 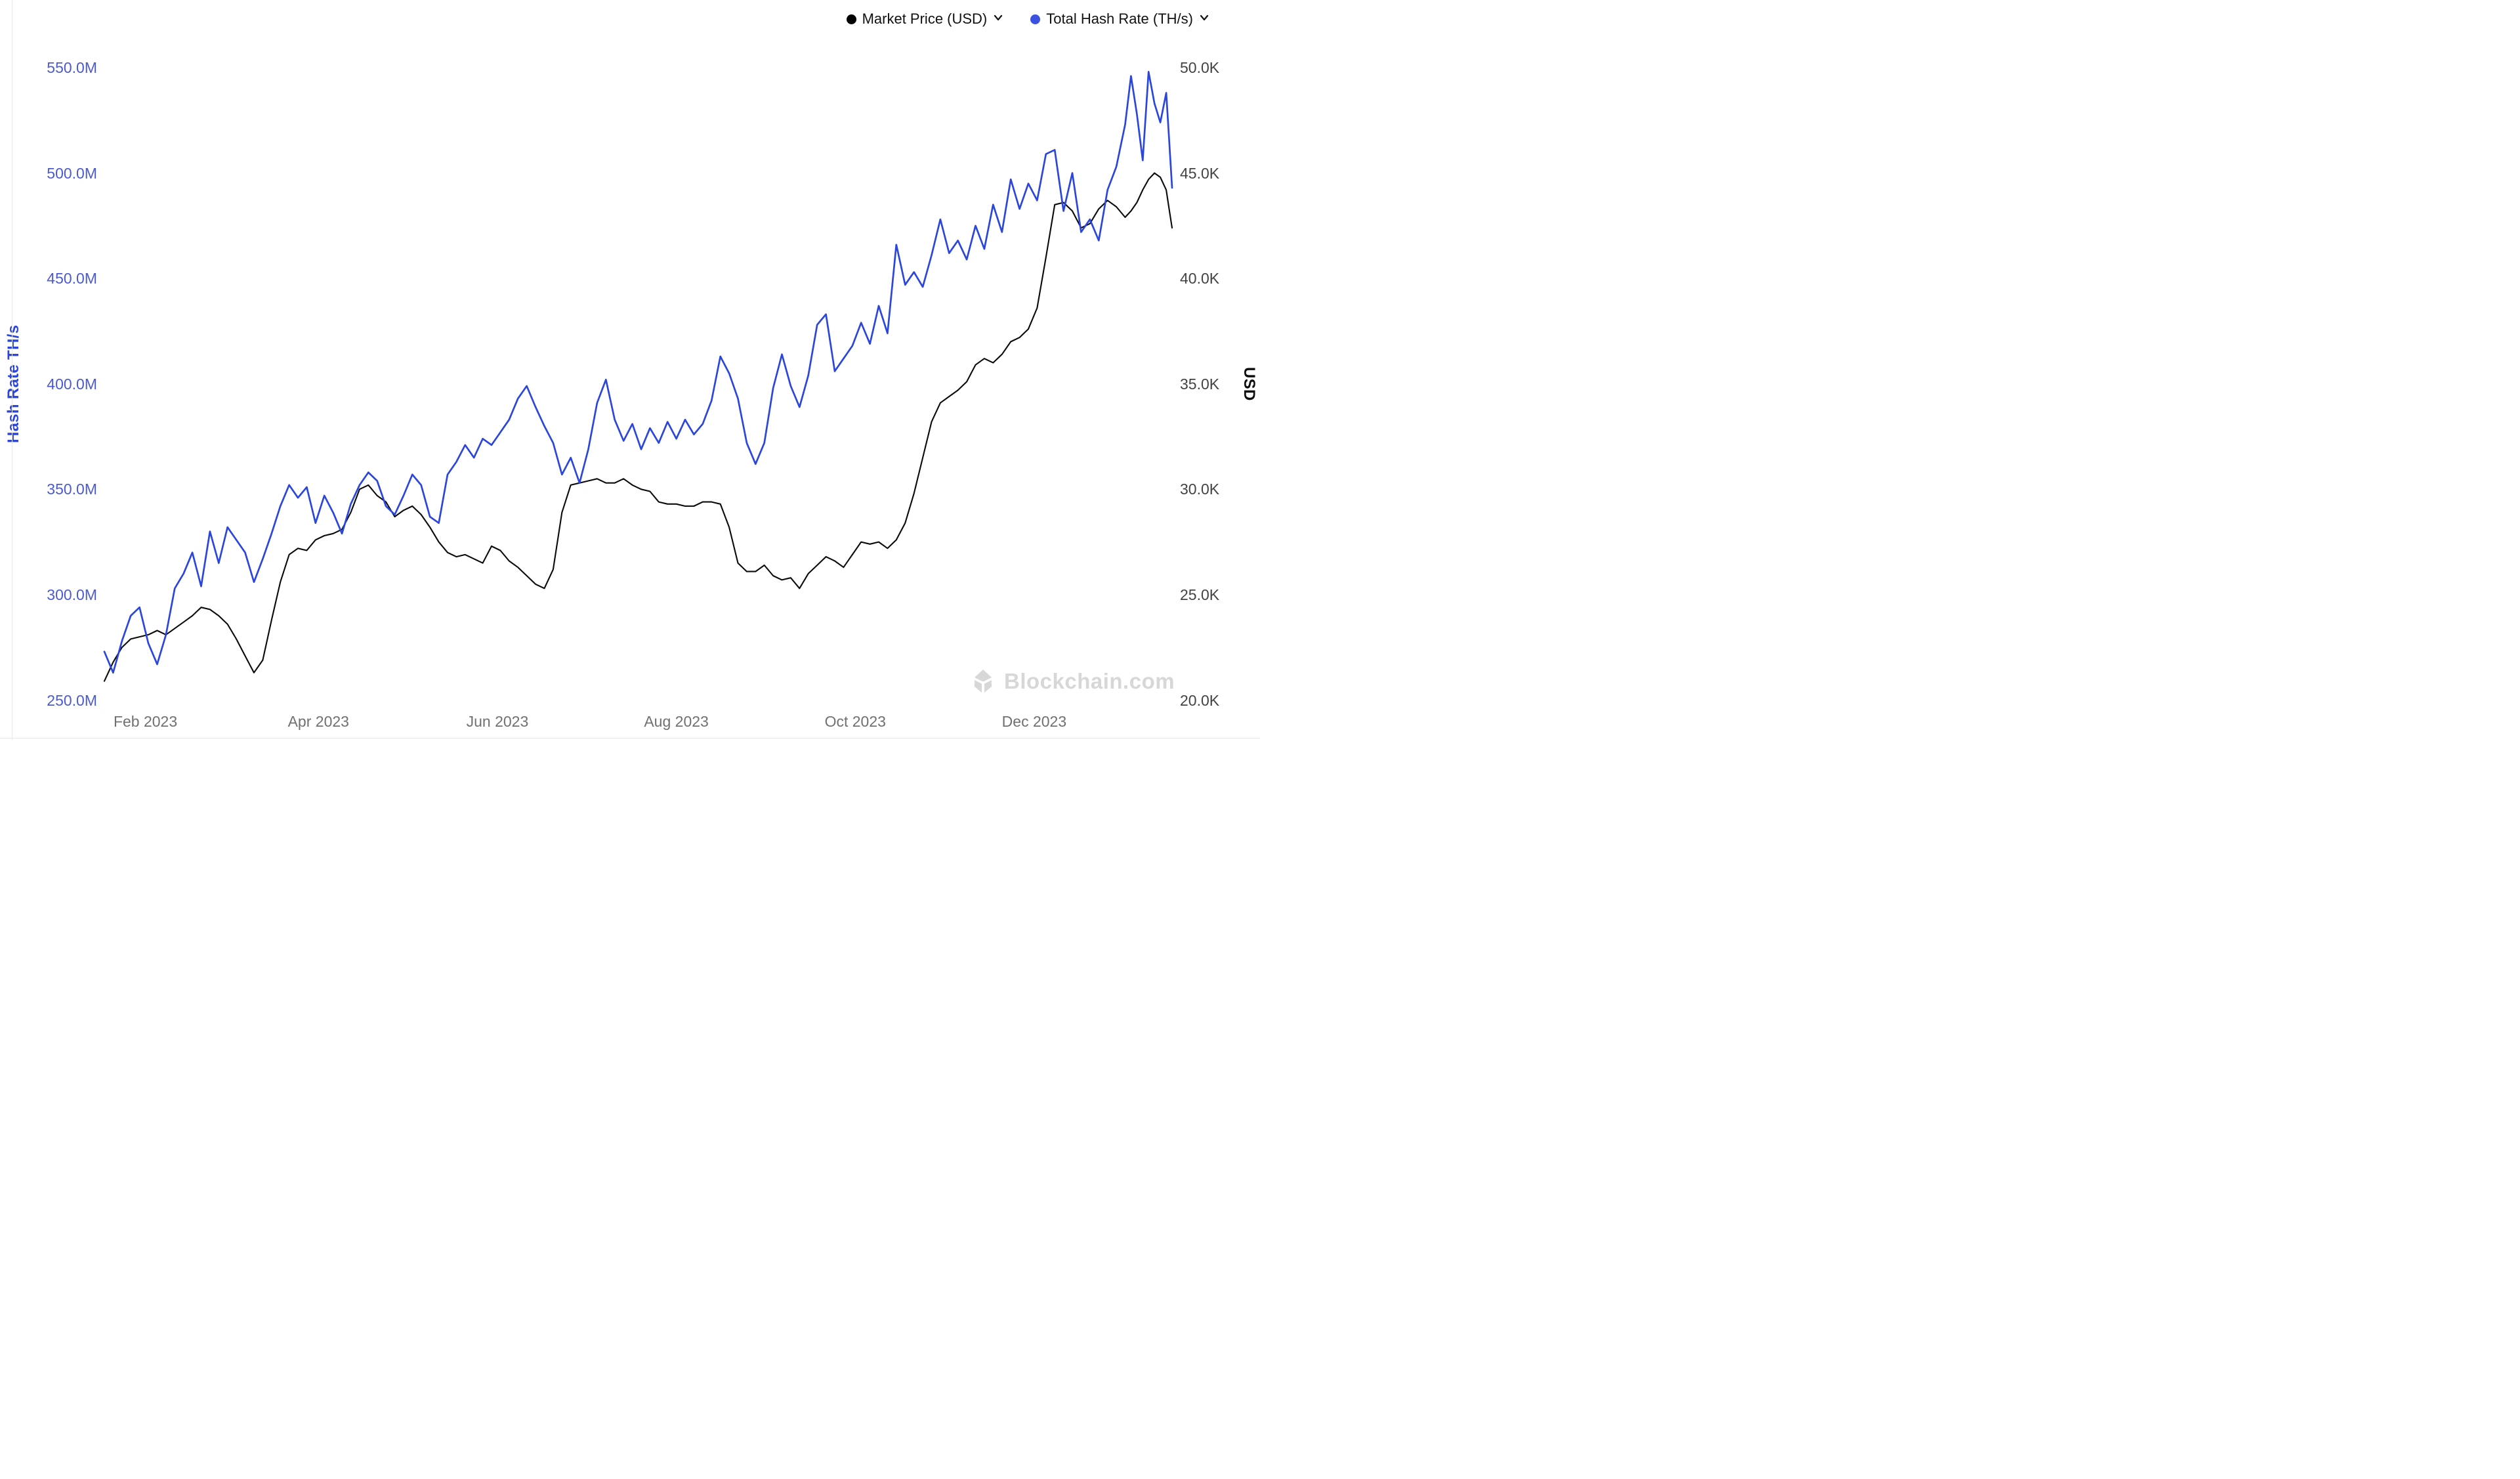 What do you see at coordinates (1249, 384) in the screenshot?
I see `right-axis-title: USD` at bounding box center [1249, 384].